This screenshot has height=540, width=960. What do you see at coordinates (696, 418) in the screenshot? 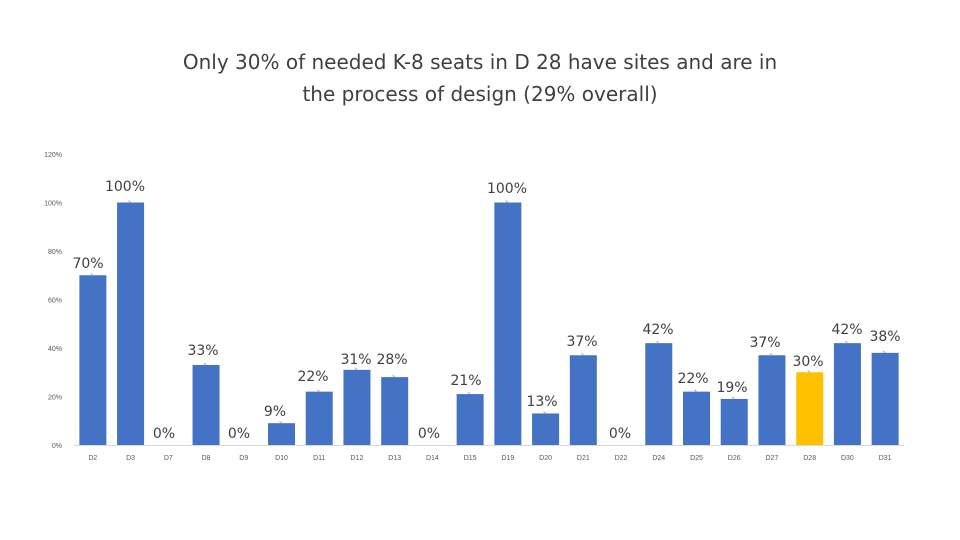
I see `bar-d25` at bounding box center [696, 418].